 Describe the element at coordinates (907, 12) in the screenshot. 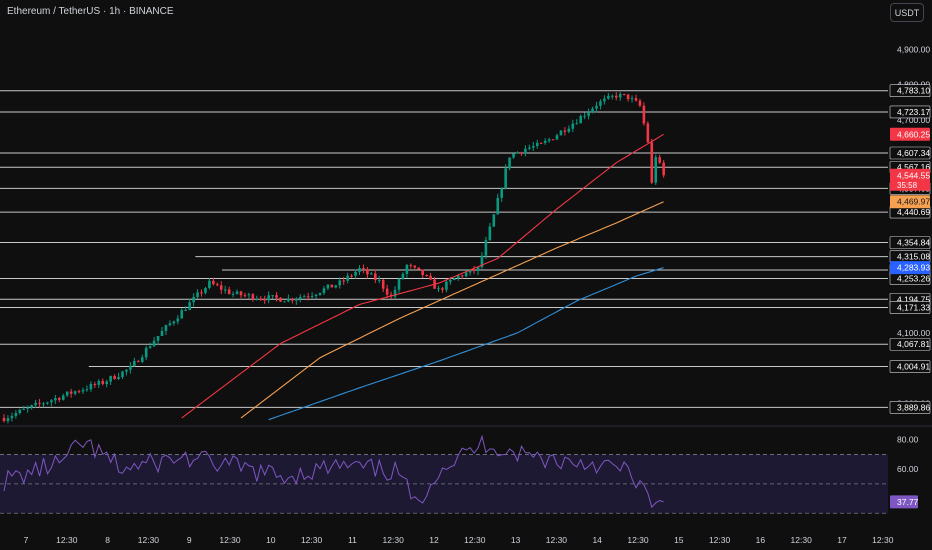

I see `currency-button: USDT` at that location.